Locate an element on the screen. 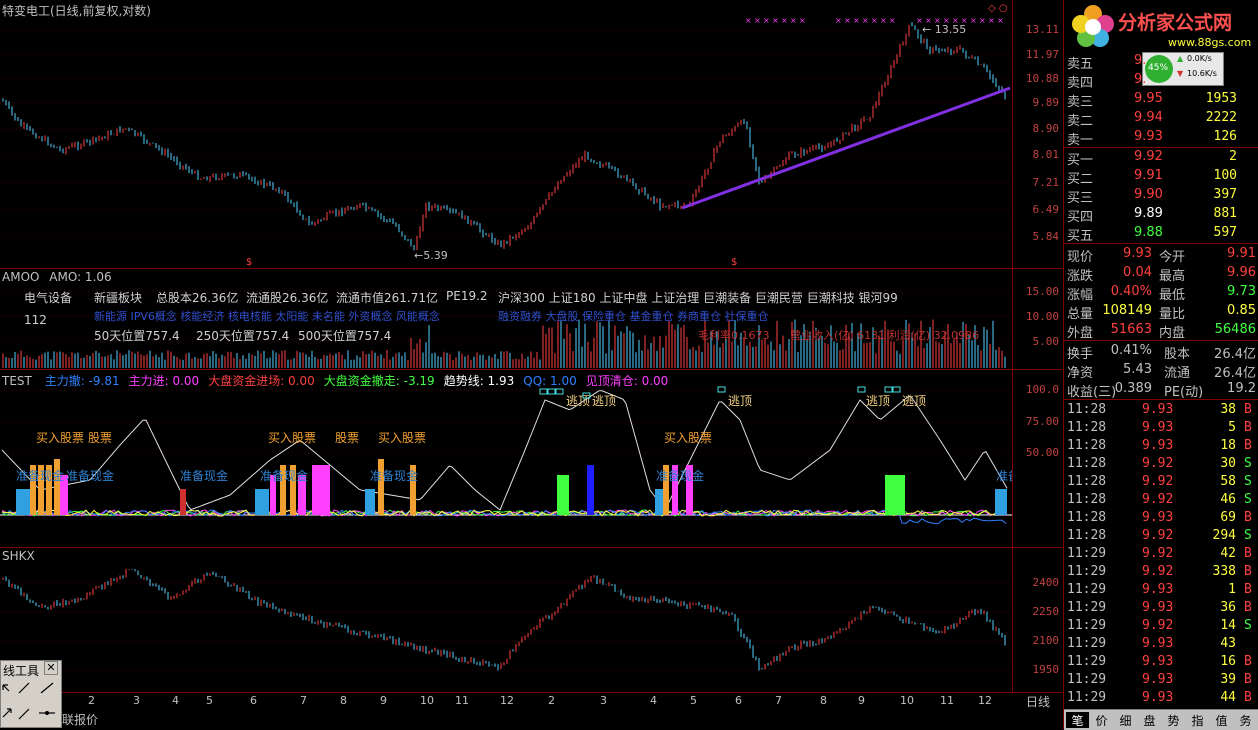  chart-controls: ◇ ○ is located at coordinates (998, 8).